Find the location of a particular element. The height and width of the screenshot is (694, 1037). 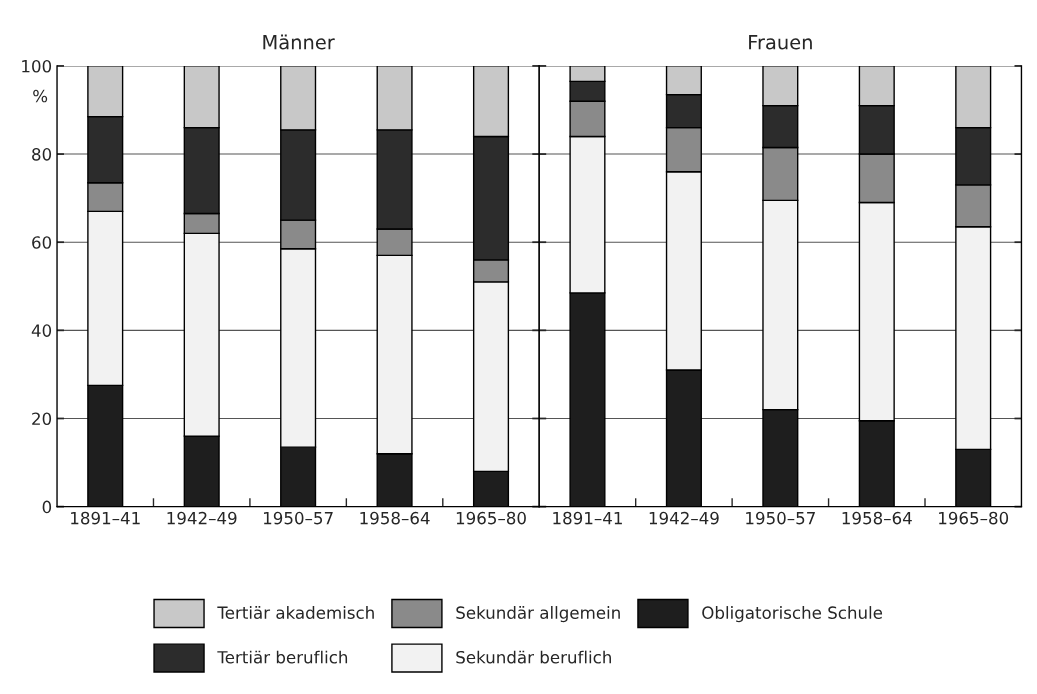

y-tick-label: 40 is located at coordinates (41, 330).